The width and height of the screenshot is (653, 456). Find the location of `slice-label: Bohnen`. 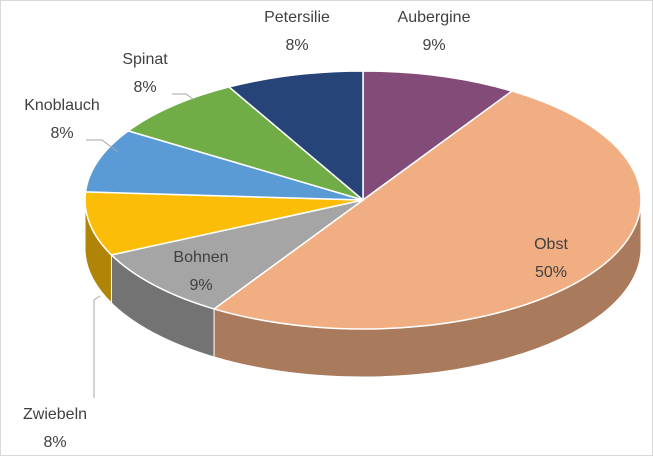

slice-label: Bohnen is located at coordinates (200, 257).